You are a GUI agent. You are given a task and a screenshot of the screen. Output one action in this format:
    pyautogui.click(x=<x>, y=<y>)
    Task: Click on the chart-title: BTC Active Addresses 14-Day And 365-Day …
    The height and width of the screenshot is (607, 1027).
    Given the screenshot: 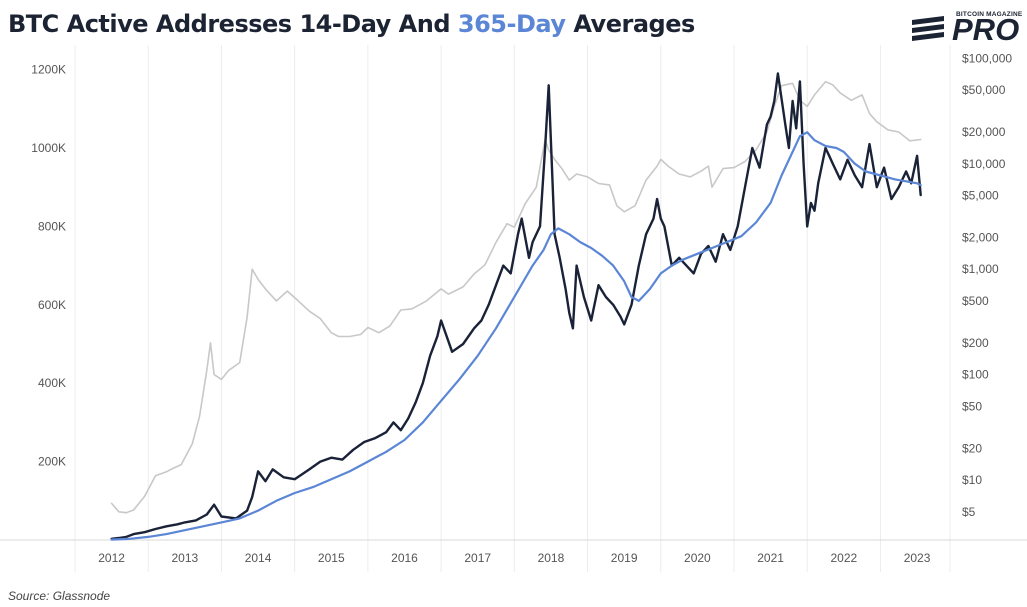 What is the action you would take?
    pyautogui.click(x=351, y=24)
    